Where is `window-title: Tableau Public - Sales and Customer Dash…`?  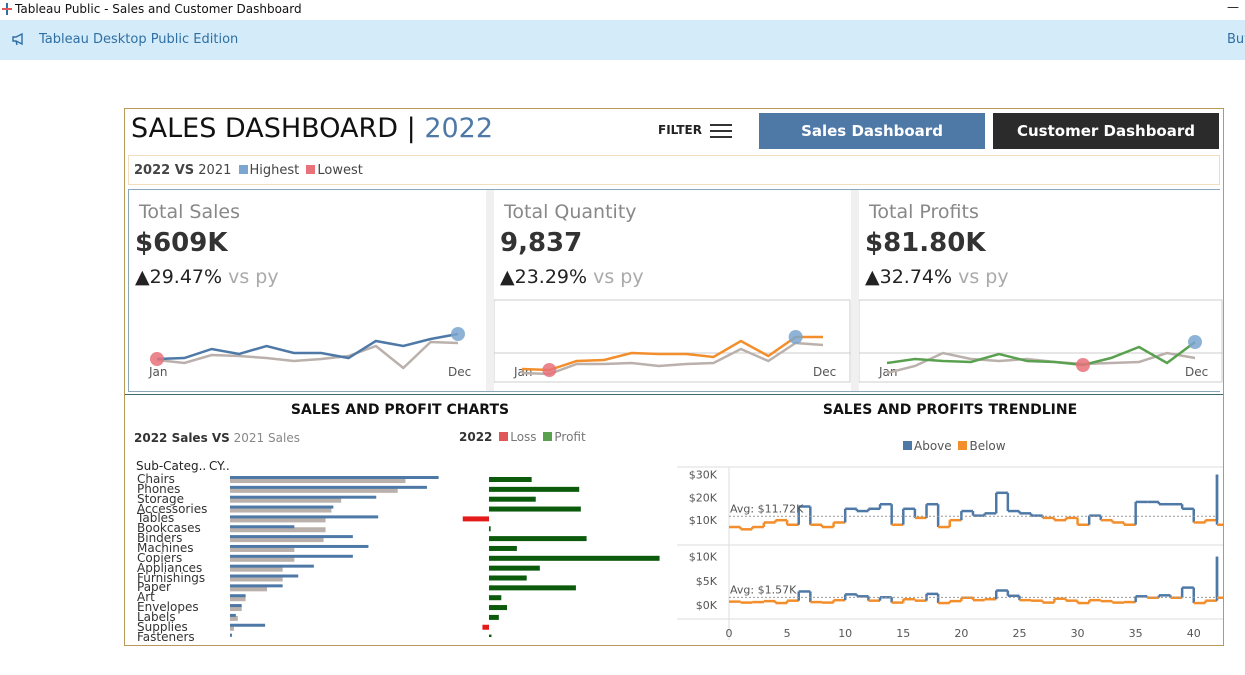 window-title: Tableau Public - Sales and Customer Dash… is located at coordinates (158, 9).